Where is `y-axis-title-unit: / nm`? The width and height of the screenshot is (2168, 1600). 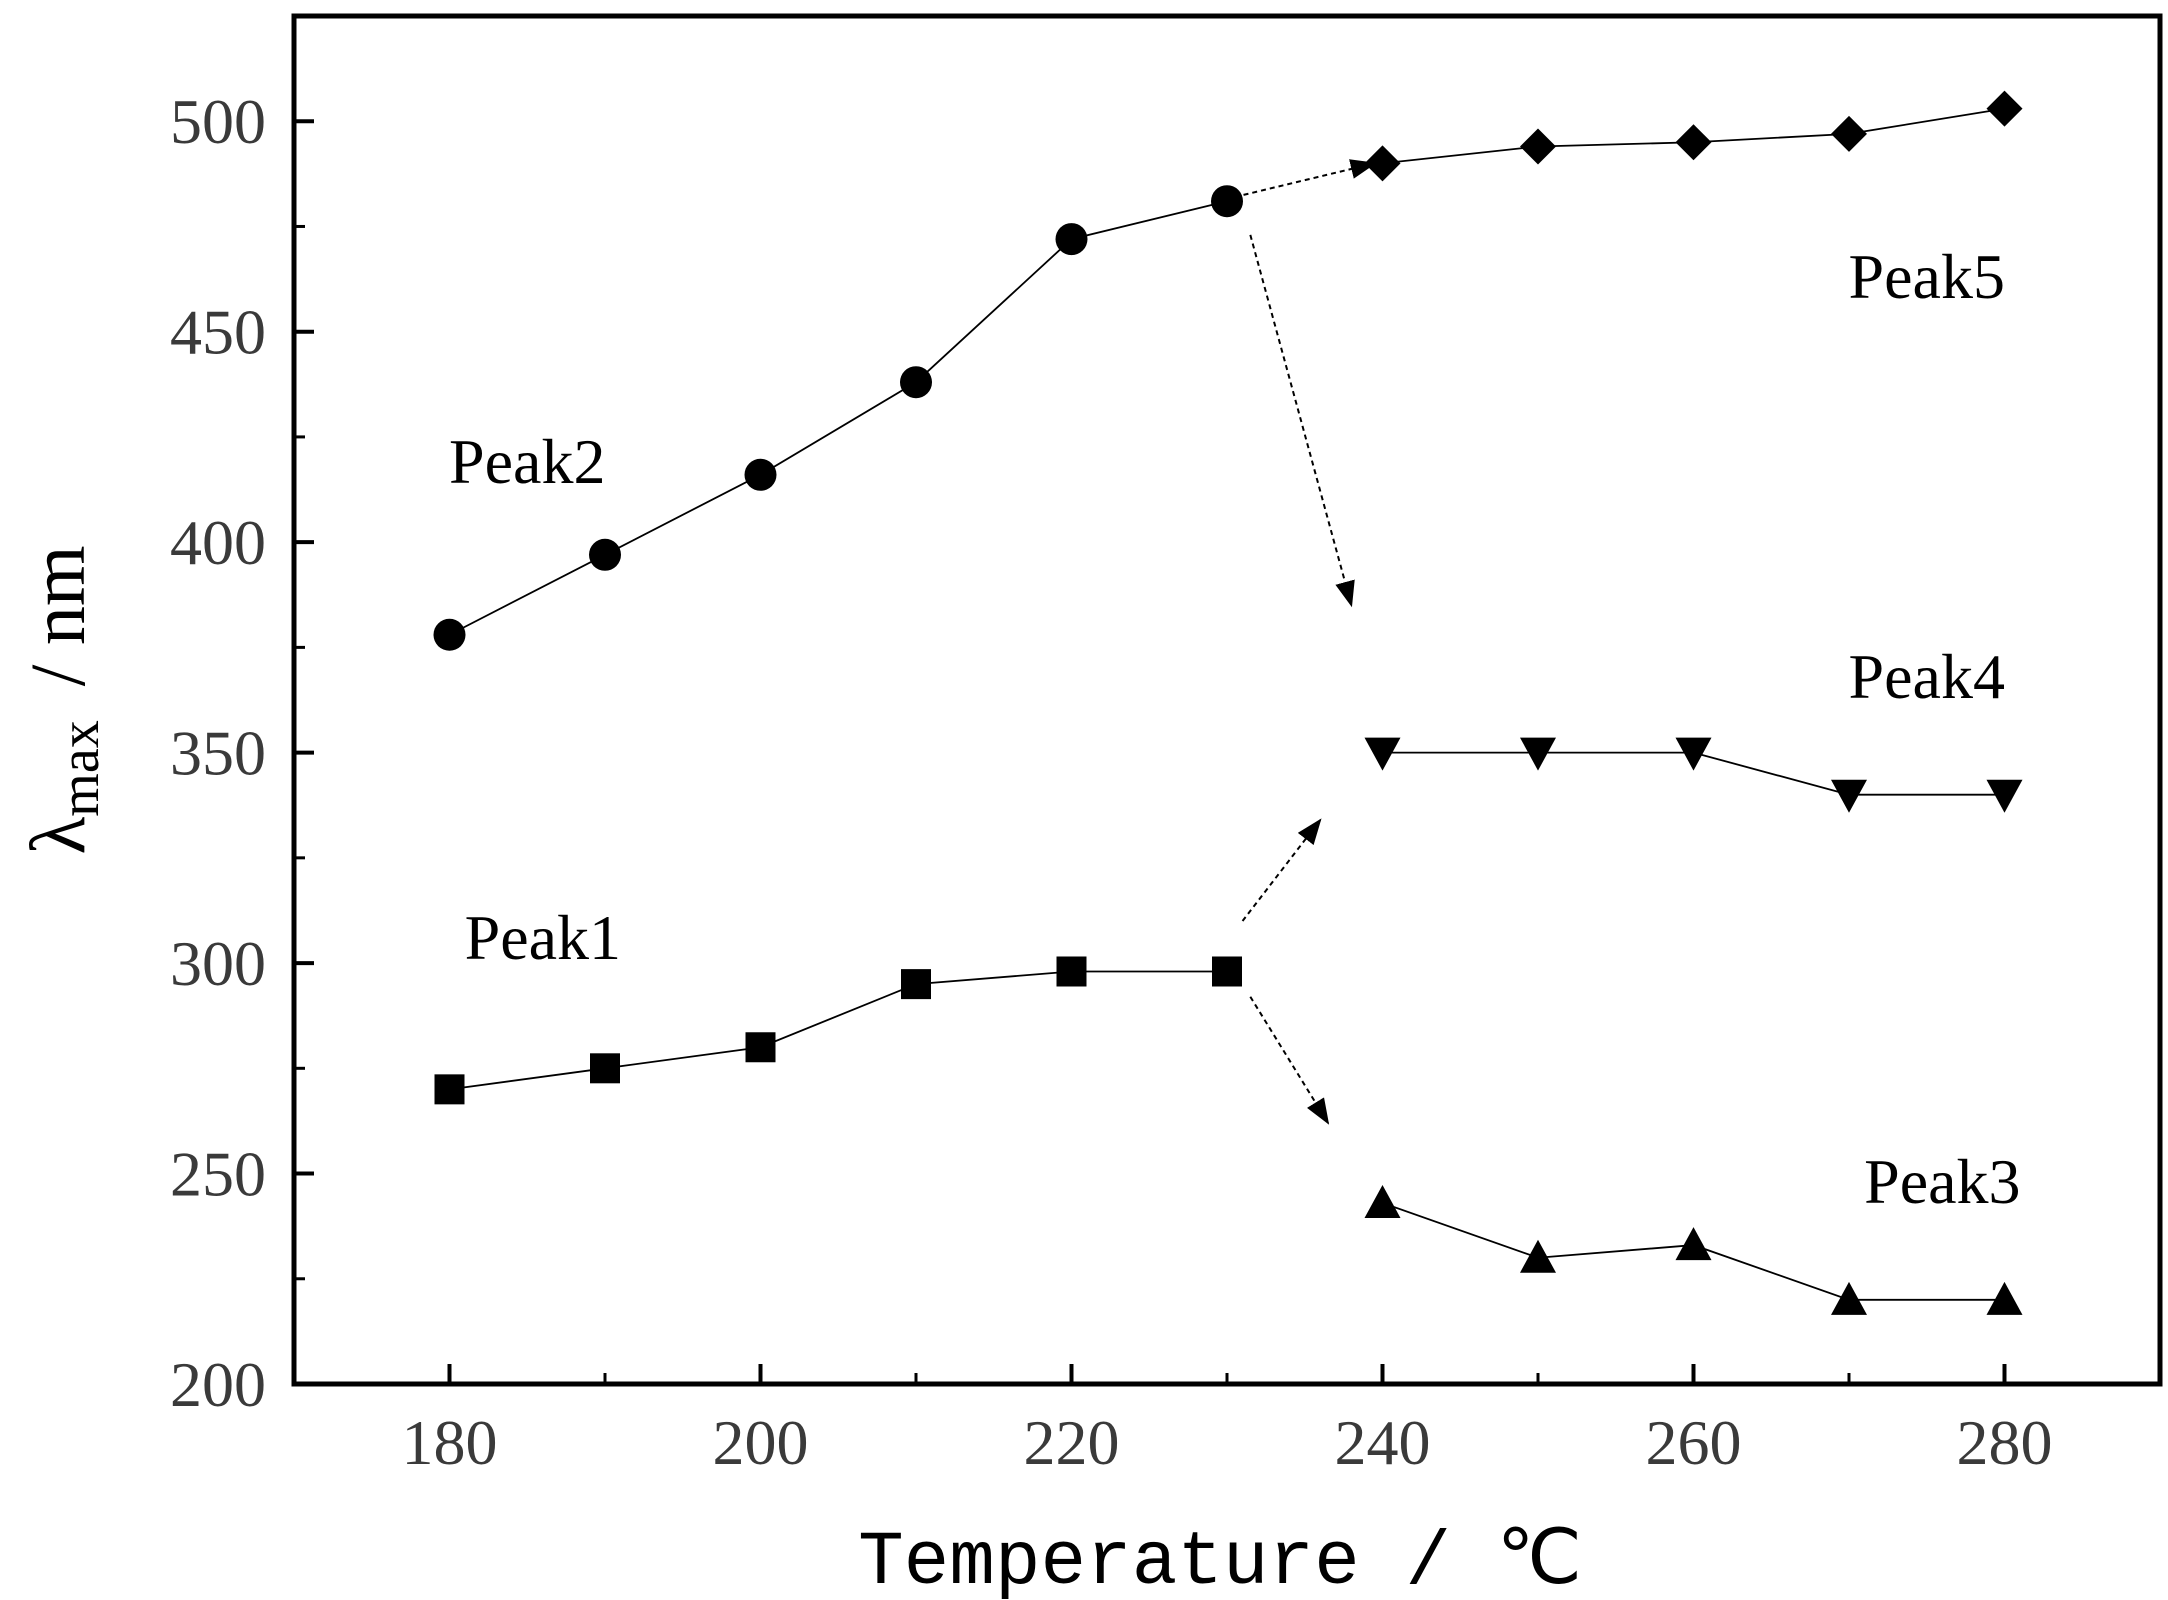 y-axis-title-unit: / nm is located at coordinates (57, 615).